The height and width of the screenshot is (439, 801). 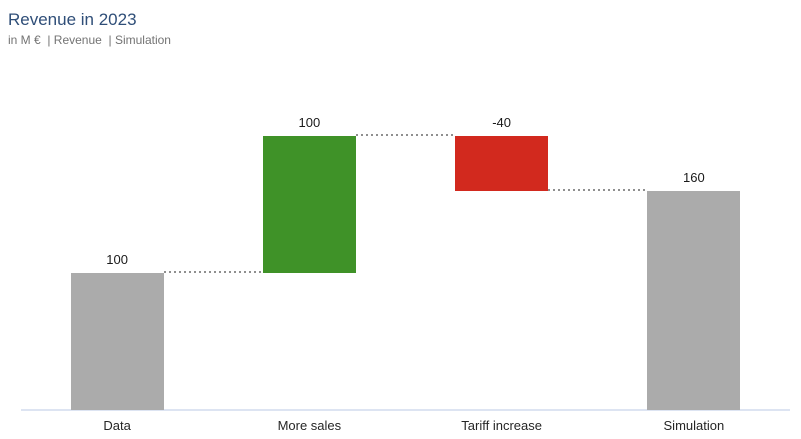 What do you see at coordinates (117, 425) in the screenshot?
I see `category-label-data: Data` at bounding box center [117, 425].